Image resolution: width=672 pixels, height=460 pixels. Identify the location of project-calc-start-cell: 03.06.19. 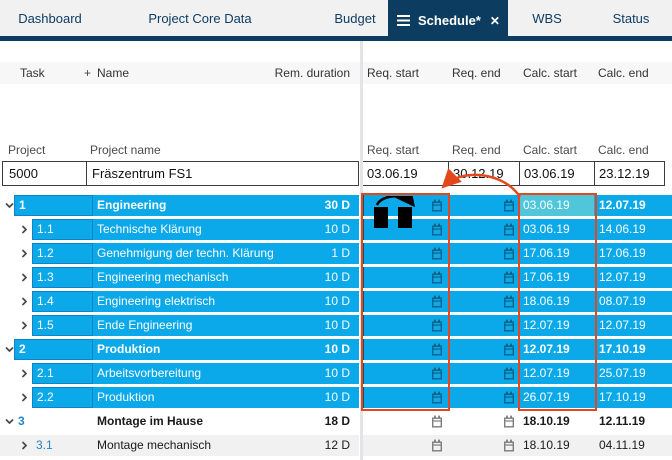
(557, 173).